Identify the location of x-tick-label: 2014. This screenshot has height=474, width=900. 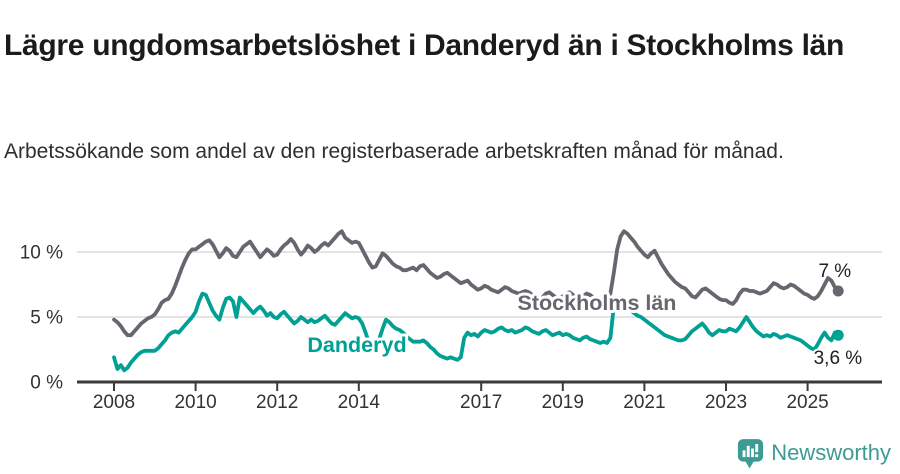
(359, 402).